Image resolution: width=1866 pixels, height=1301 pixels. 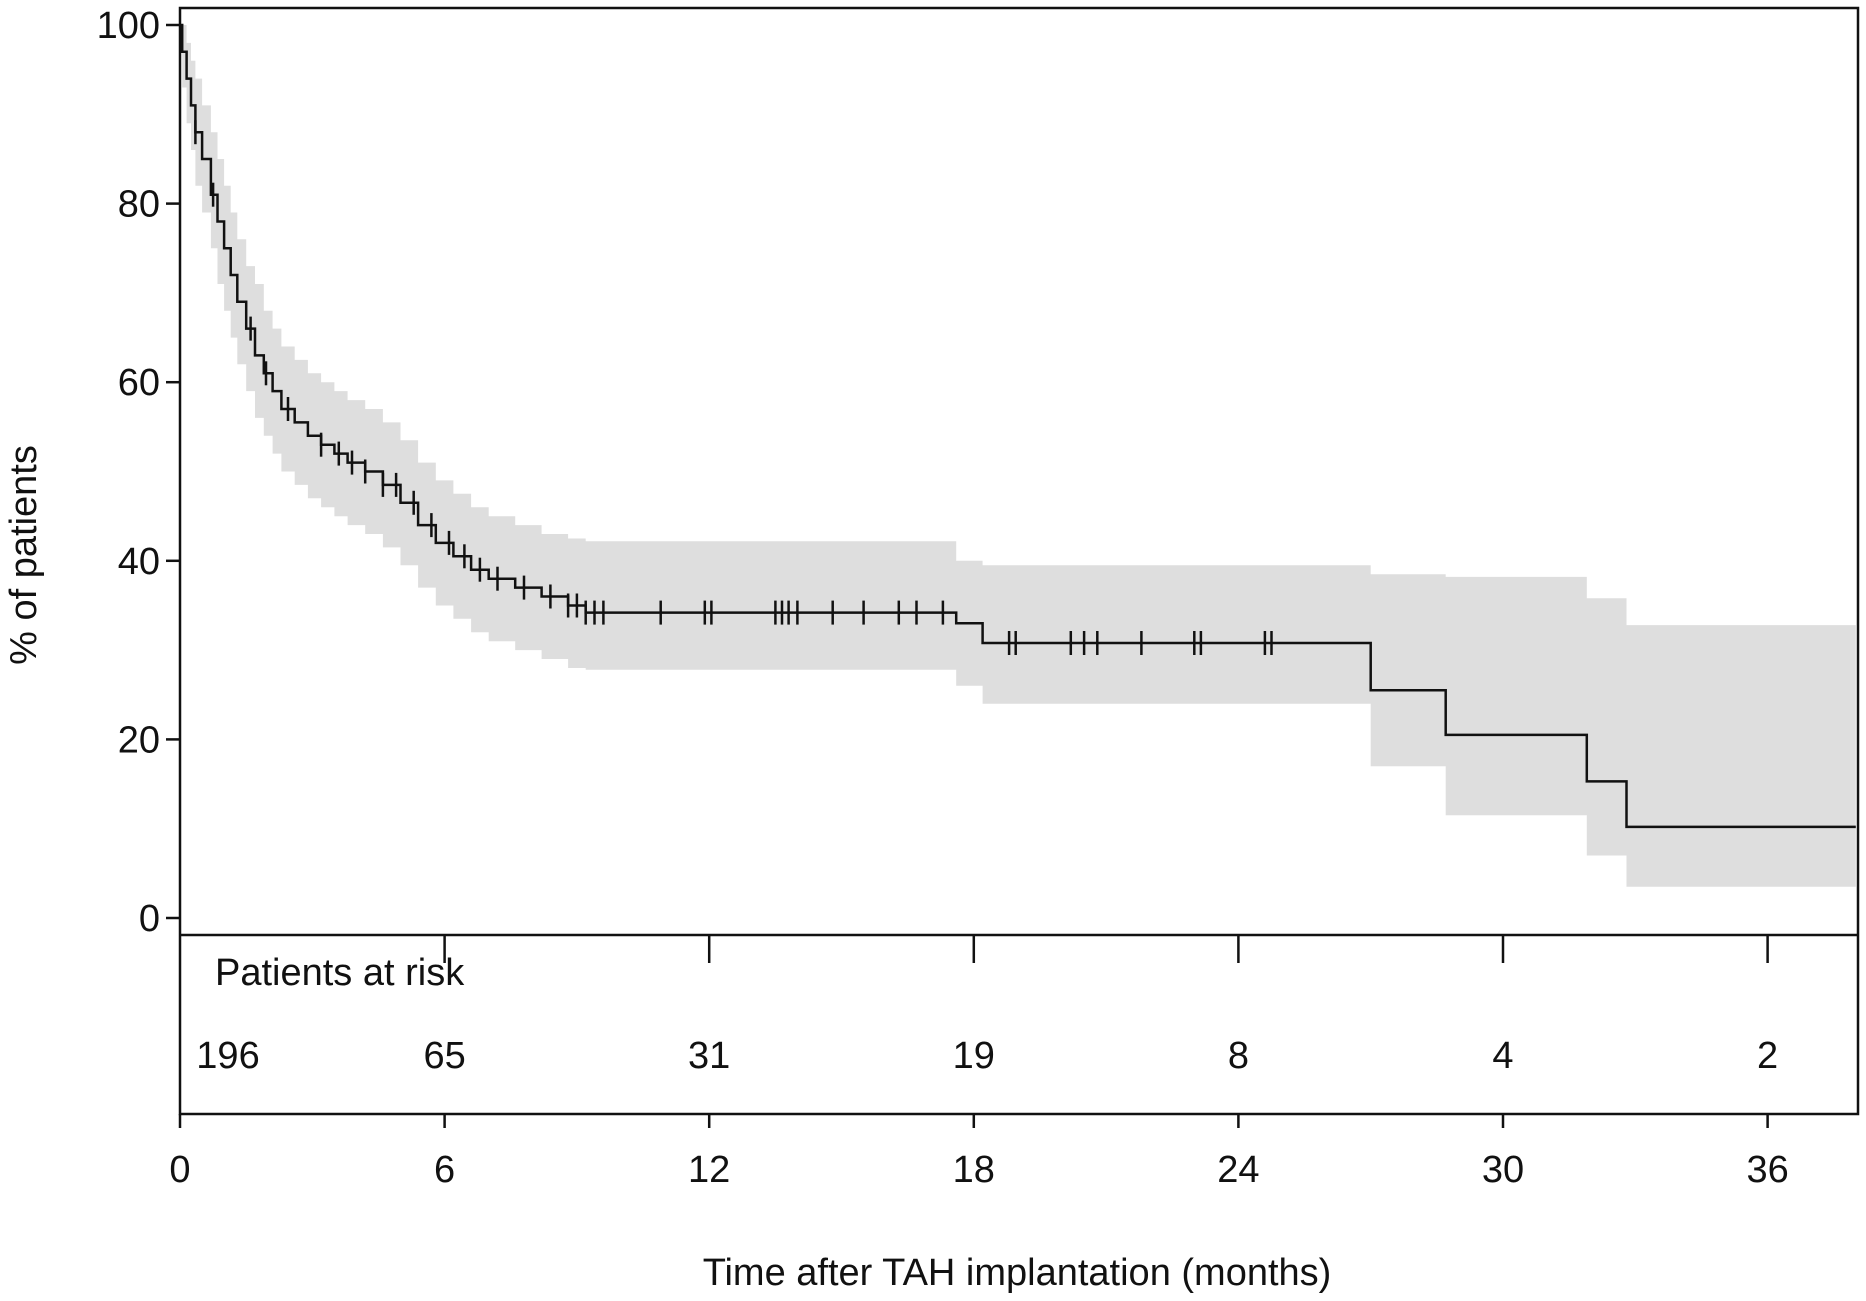 I want to click on x-axis-title: Time after TAH implantation (months), so click(x=1017, y=1273).